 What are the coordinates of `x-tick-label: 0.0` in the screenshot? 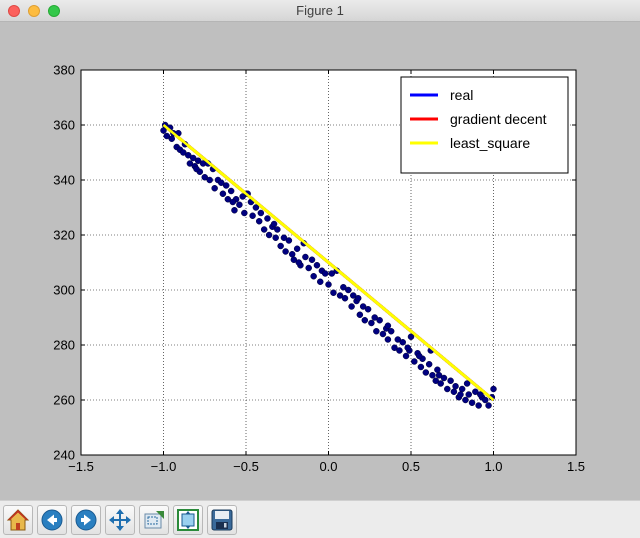 It's located at (328, 466).